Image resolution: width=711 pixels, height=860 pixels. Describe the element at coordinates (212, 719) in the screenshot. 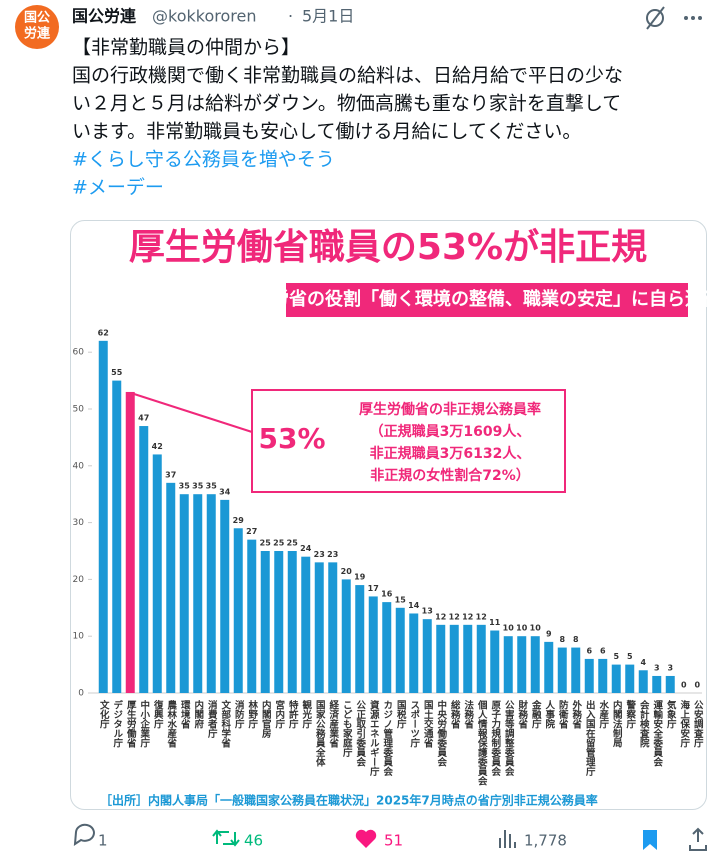

I see `x-tick-label: 消費者庁` at that location.